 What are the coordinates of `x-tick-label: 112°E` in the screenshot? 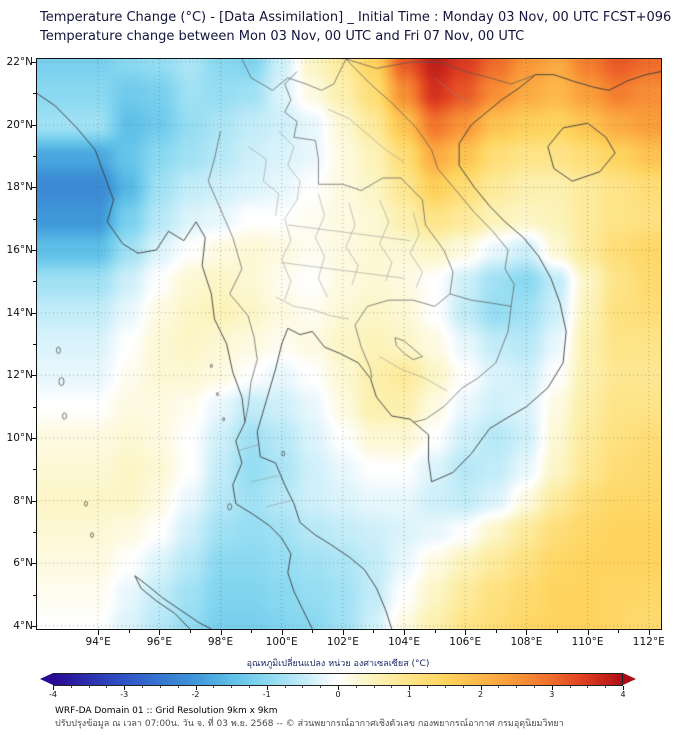 It's located at (648, 642).